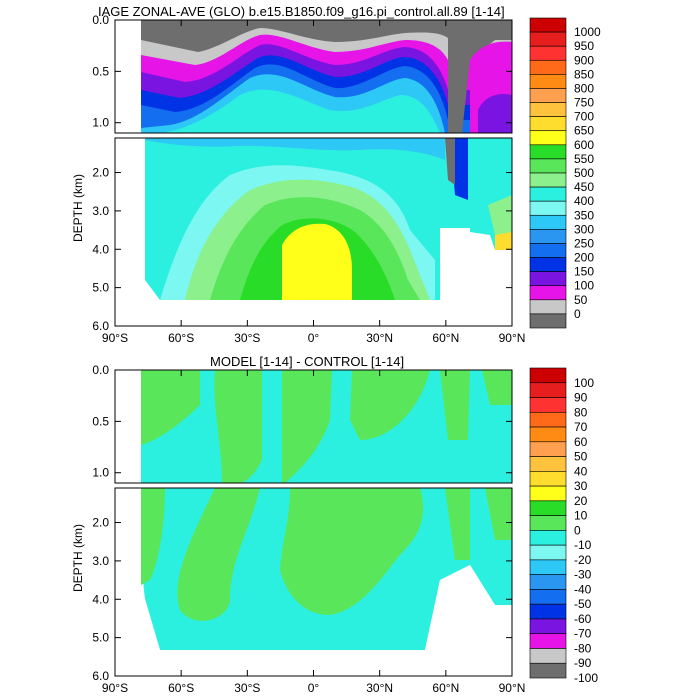 The image size is (700, 700). I want to click on colorbar-label: 500, so click(584, 173).